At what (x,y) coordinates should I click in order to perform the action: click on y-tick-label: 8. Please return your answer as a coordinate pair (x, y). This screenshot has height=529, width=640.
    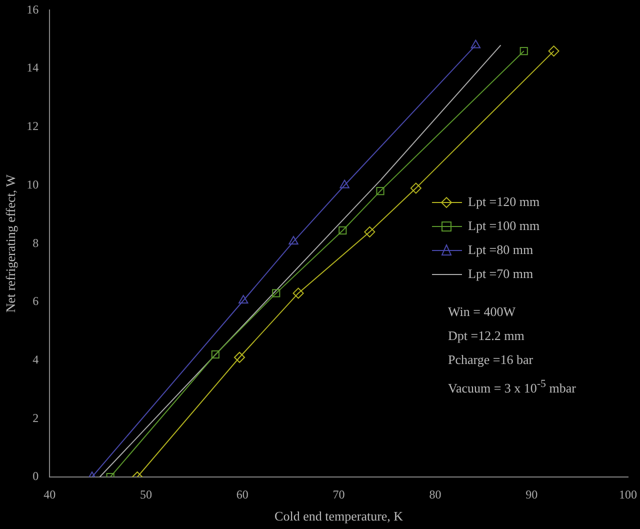
    Looking at the image, I should click on (35, 243).